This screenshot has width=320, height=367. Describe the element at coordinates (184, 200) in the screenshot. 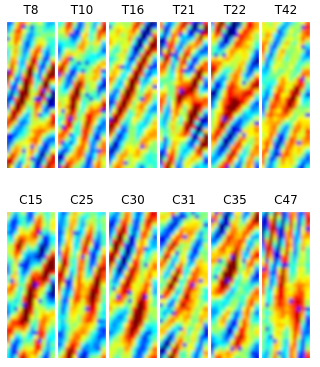

I see `panel-label: C31` at that location.